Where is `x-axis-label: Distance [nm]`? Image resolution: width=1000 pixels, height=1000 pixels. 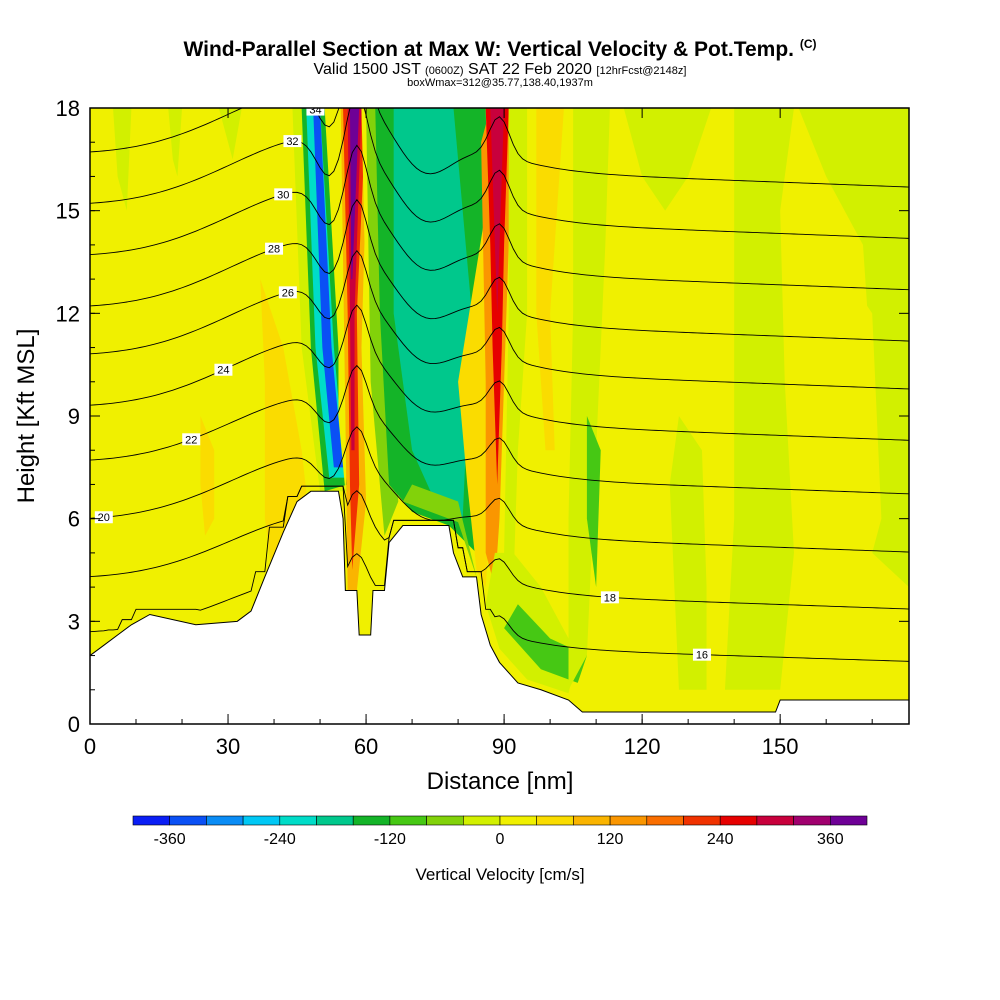
x-axis-label: Distance [nm] is located at coordinates (500, 781).